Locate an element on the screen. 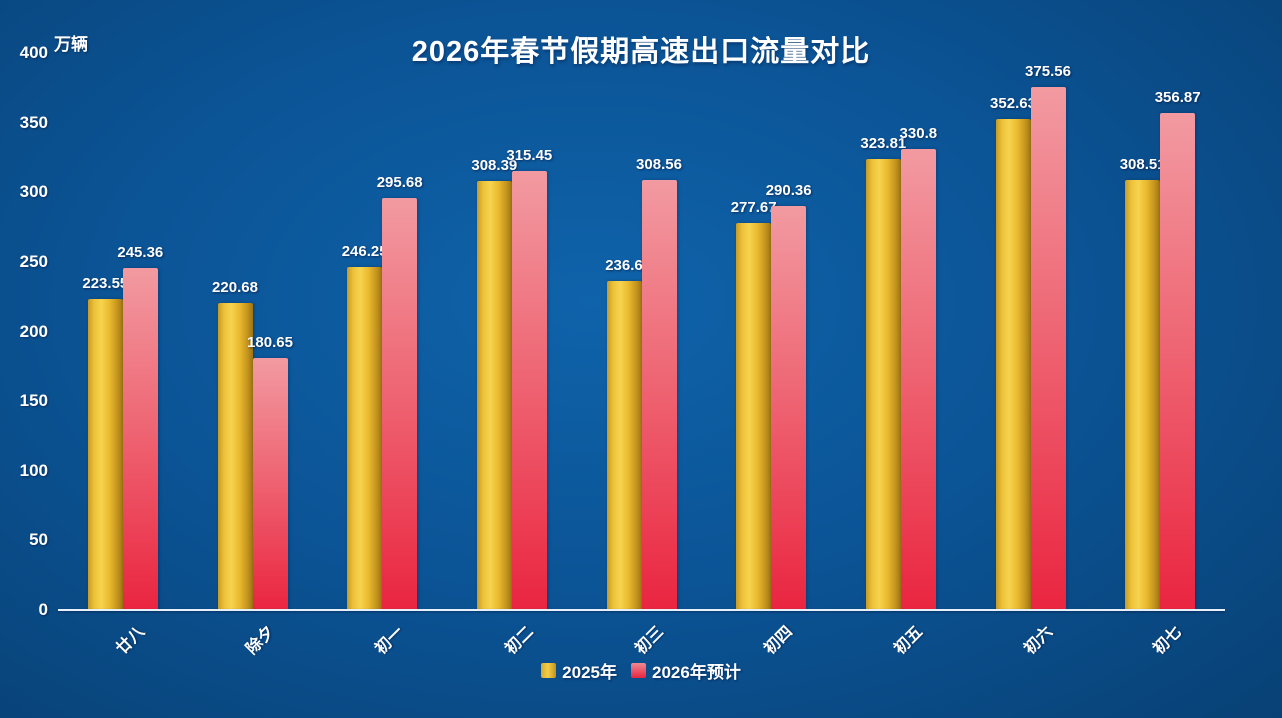 This screenshot has height=718, width=1282. bar-value-label: 180.65 is located at coordinates (270, 343).